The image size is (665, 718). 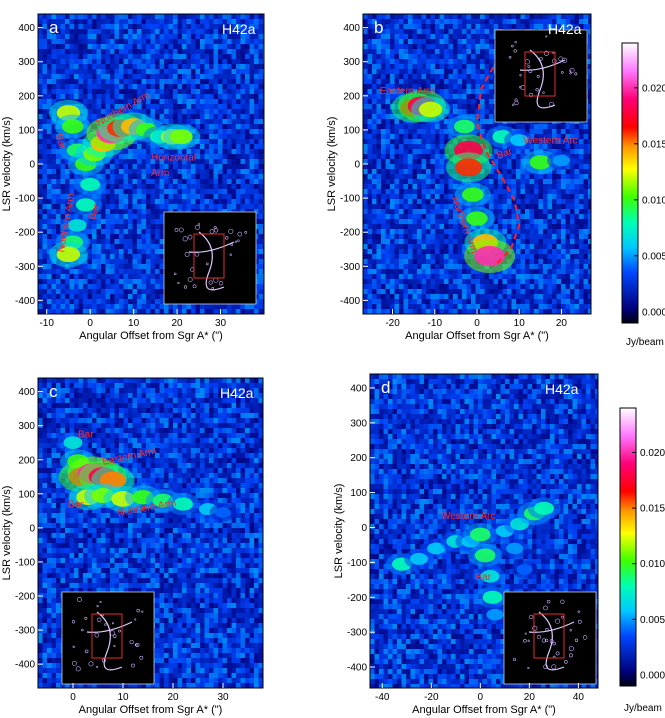 I want to click on colorbar-top-scale, so click(x=630, y=183).